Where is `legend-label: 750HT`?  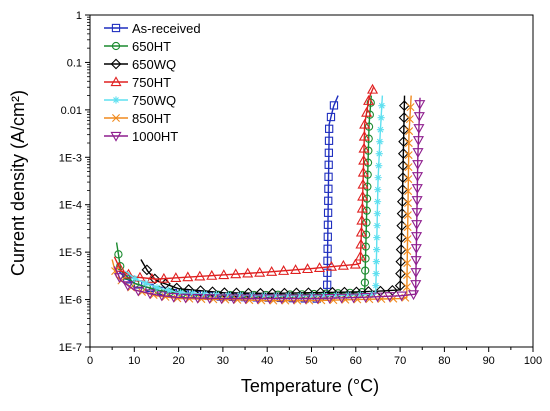
legend-label: 750HT is located at coordinates (151, 82).